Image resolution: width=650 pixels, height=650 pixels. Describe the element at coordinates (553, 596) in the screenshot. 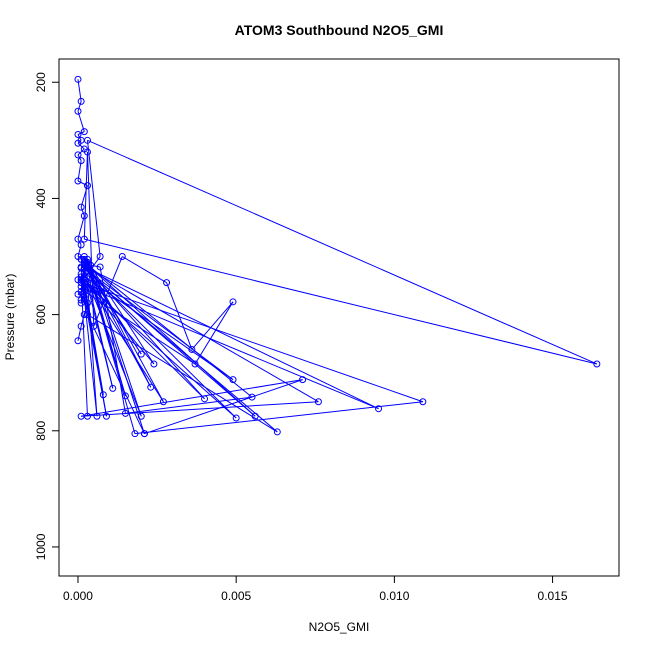

I see `x-tick-label: 0.015` at that location.